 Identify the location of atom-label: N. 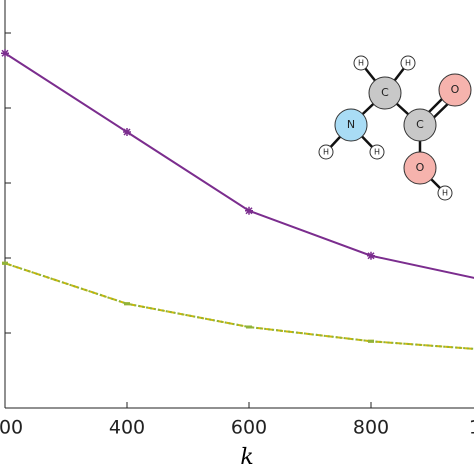
(351, 124).